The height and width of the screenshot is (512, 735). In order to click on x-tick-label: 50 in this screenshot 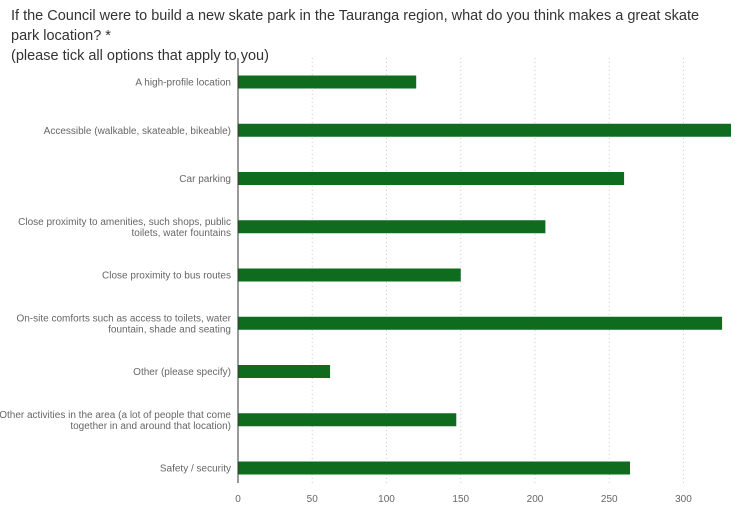, I will do `click(313, 499)`.